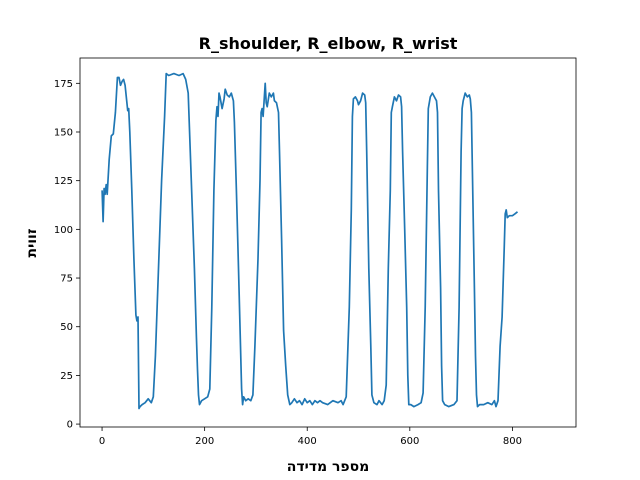 The image size is (640, 480). I want to click on y-axis-label: זווית, so click(32, 243).